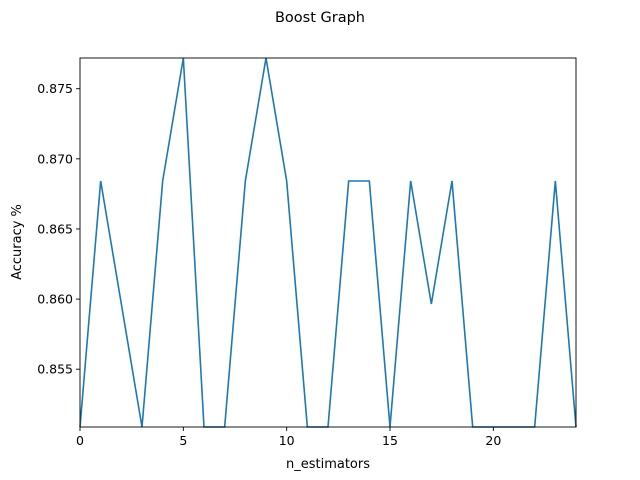 The height and width of the screenshot is (480, 640). What do you see at coordinates (287, 440) in the screenshot?
I see `x-tick-label: 10` at bounding box center [287, 440].